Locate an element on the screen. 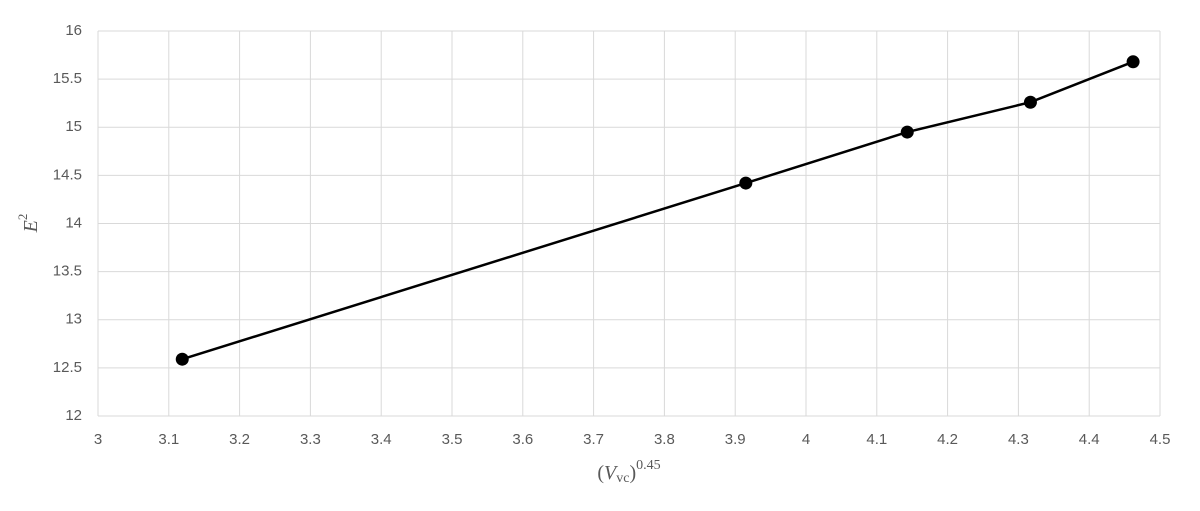 The width and height of the screenshot is (1200, 511). y-axis-label: E2 is located at coordinates (28, 224).